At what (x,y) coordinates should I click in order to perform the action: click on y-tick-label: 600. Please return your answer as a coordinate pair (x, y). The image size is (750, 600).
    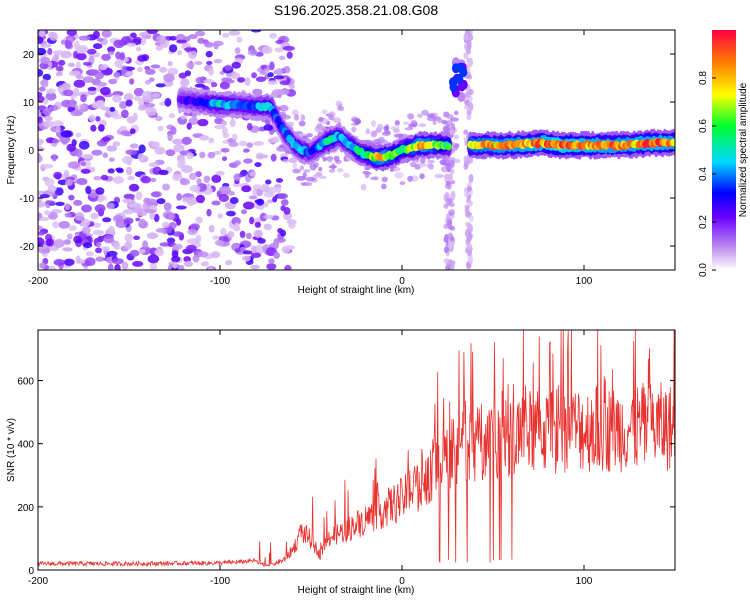
    Looking at the image, I should click on (25, 382).